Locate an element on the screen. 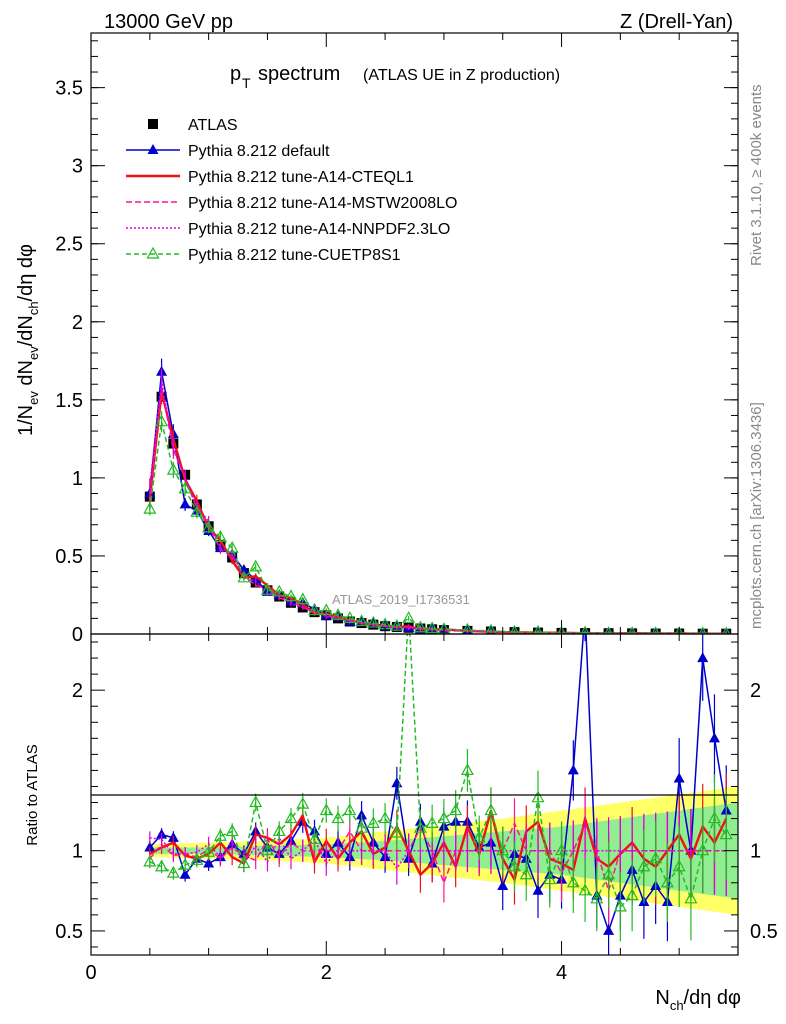 This screenshot has width=786, height=1024. main-ytick-label: 0 is located at coordinates (77, 635).